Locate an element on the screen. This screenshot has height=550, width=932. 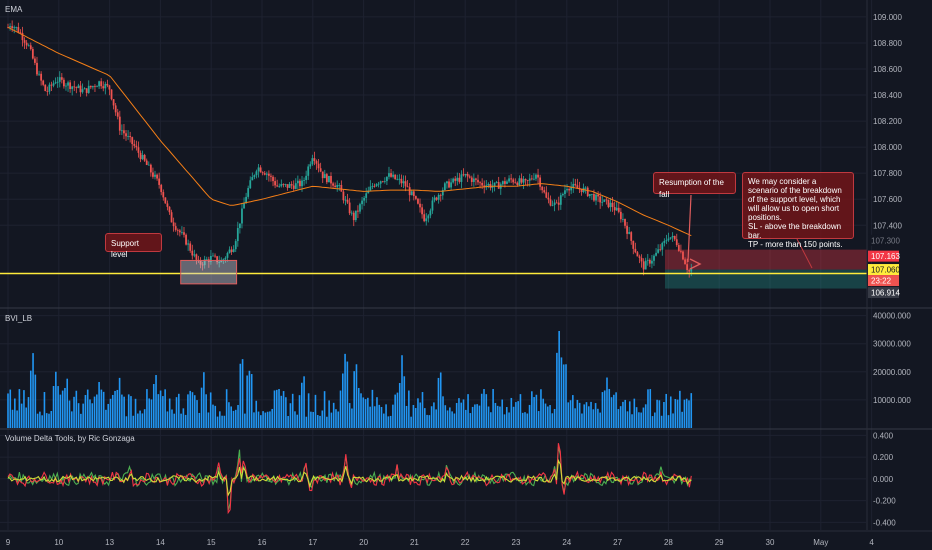
current-price-badge: 107.060 is located at coordinates (885, 270).